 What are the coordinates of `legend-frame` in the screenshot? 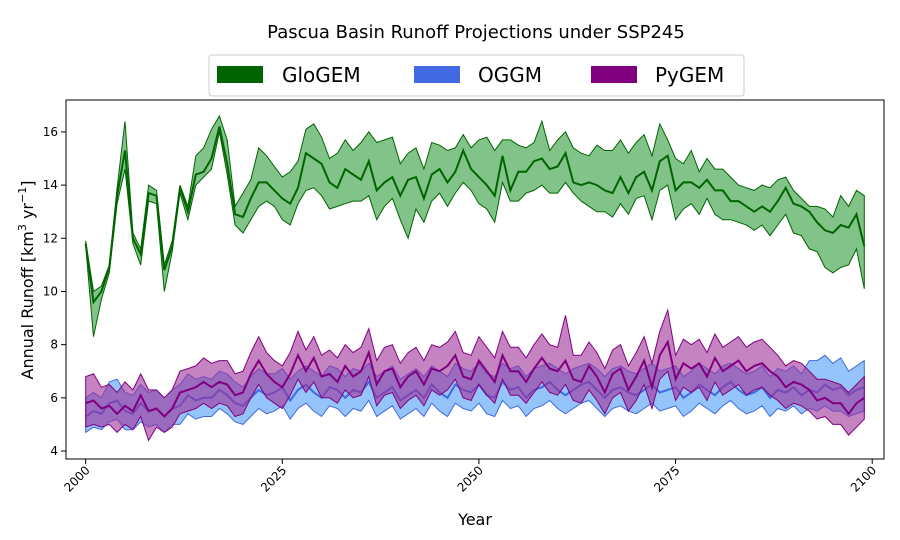 It's located at (476, 75).